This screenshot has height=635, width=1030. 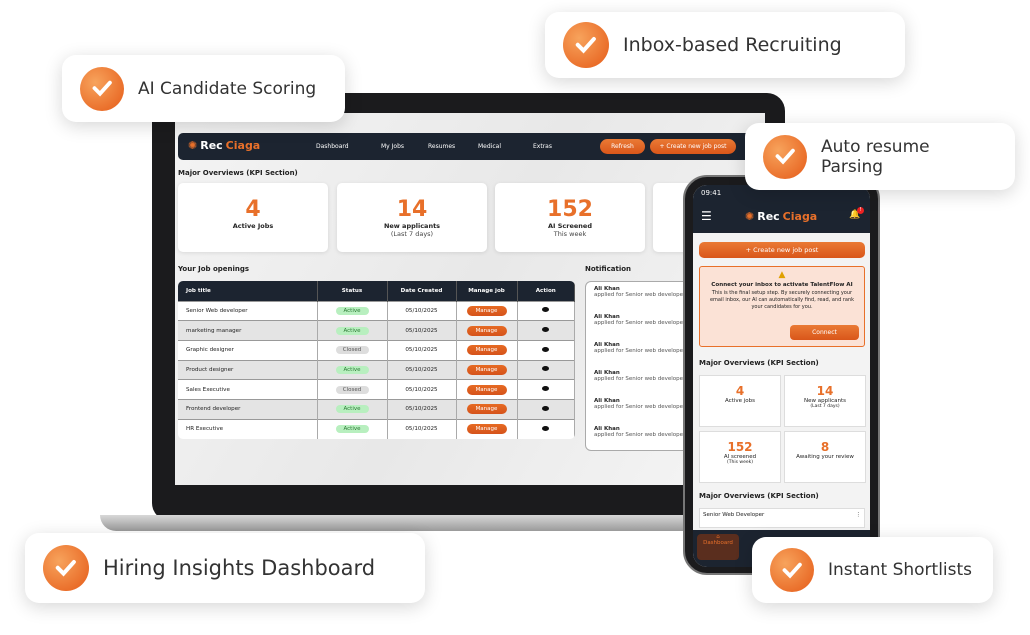 I want to click on mobile-kpi-ai-screened: 152 AI screened (This week), so click(x=740, y=457).